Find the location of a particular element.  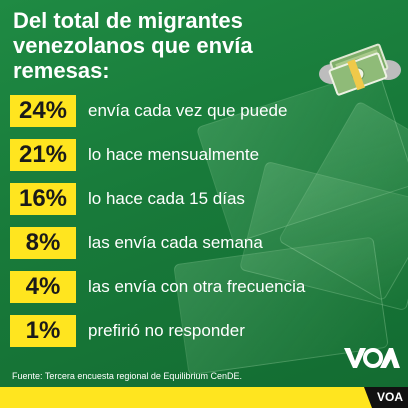

stat-label: prefirió no responder is located at coordinates (166, 330).